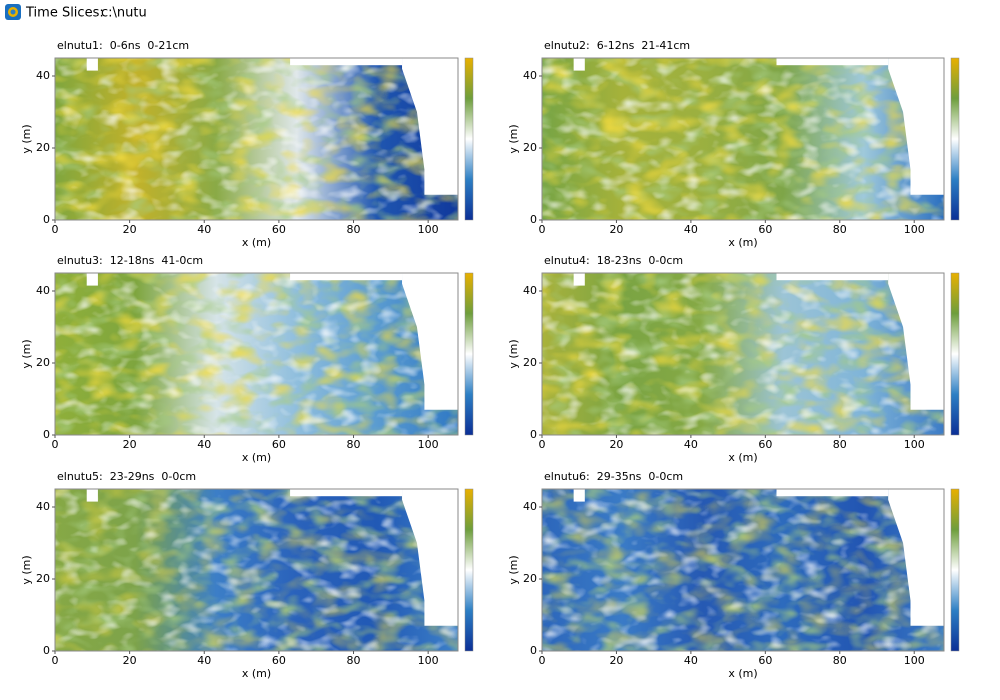  What do you see at coordinates (64, 13) in the screenshot?
I see `window-title: Time Slices:` at bounding box center [64, 13].